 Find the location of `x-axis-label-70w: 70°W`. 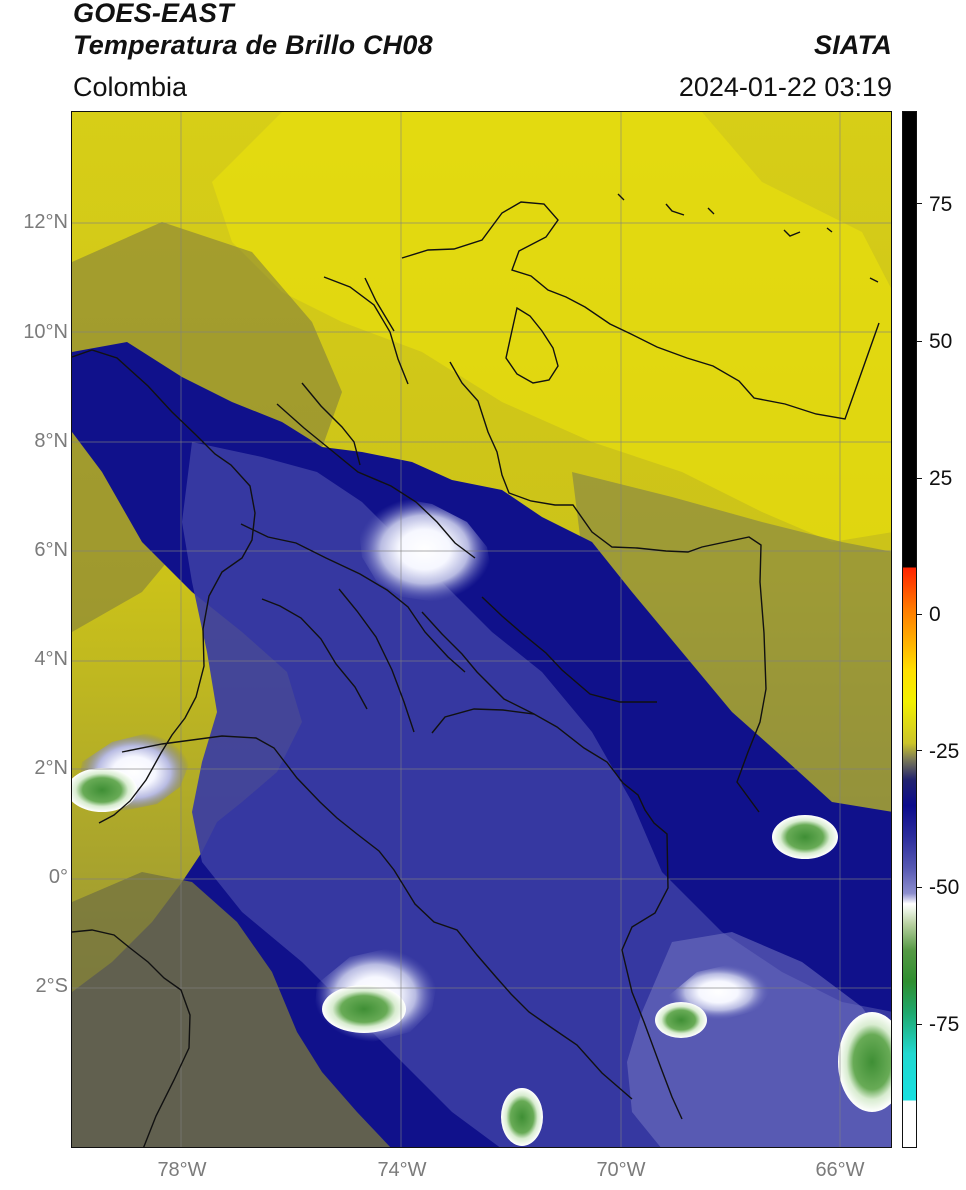

x-axis-label-70w: 70°W is located at coordinates (621, 1170).